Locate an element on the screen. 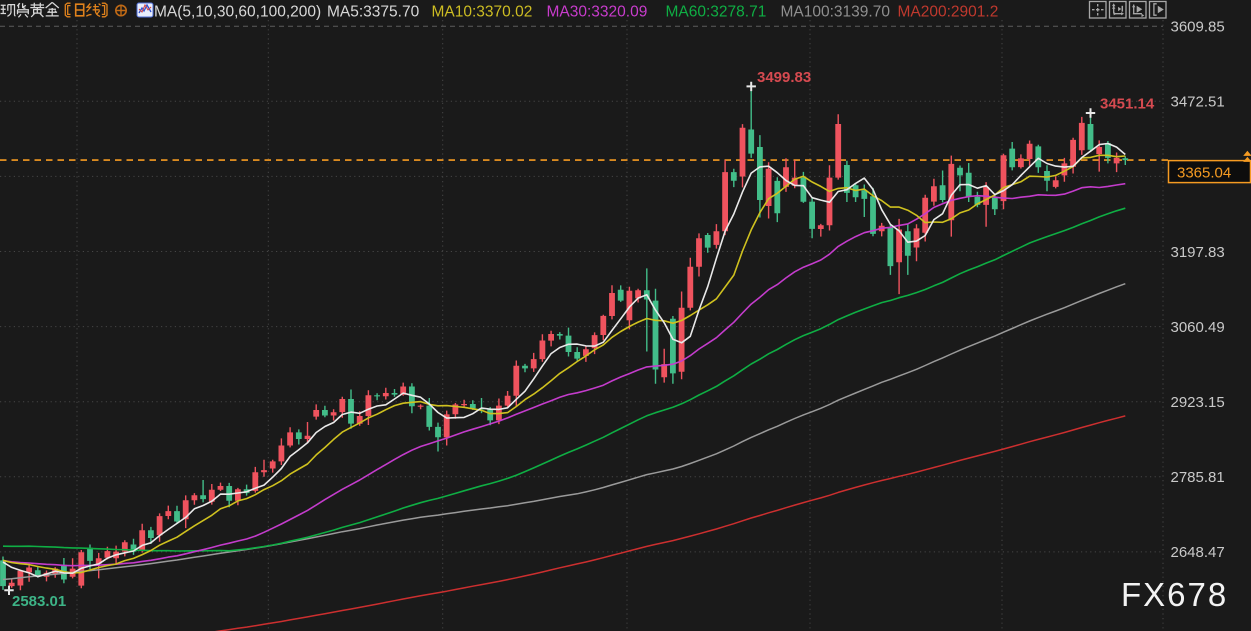 The width and height of the screenshot is (1251, 631). svg-text: MA100:3139.70 is located at coordinates (836, 12).